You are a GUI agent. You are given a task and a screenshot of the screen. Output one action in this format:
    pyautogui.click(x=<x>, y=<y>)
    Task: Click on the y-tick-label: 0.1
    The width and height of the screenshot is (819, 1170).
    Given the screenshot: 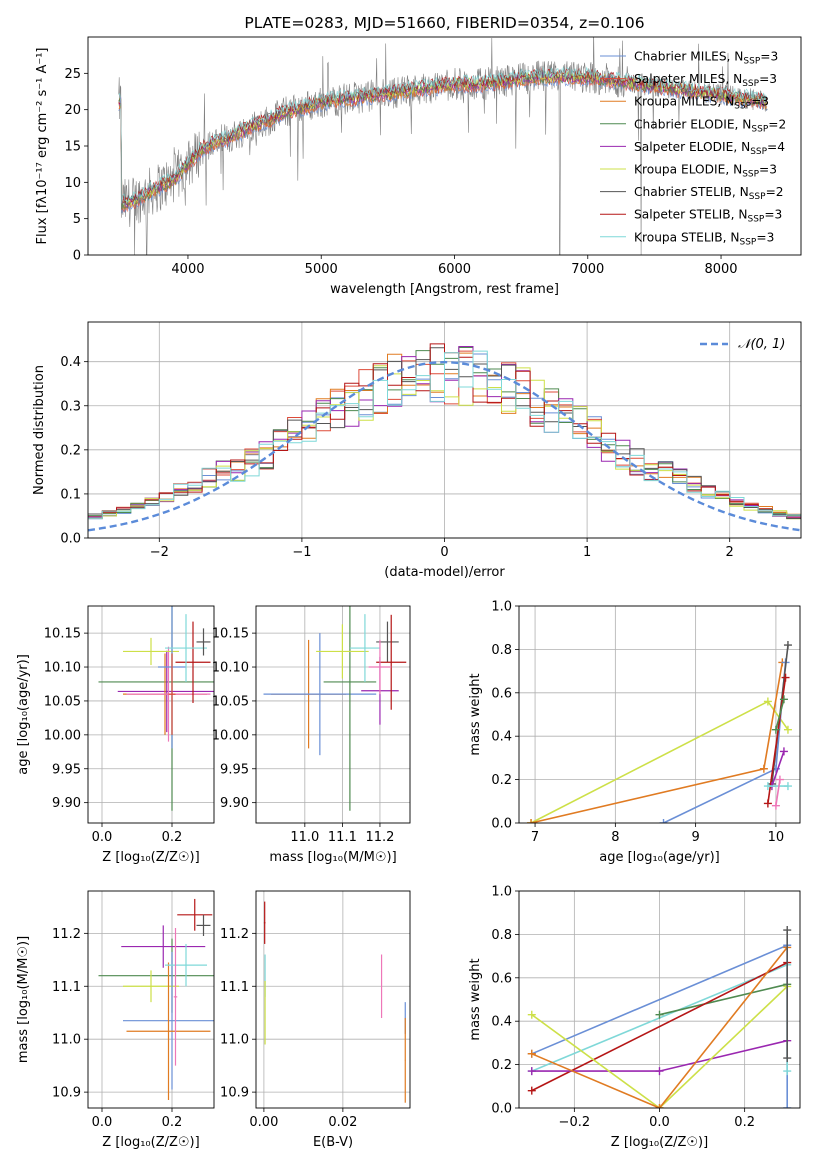 What is the action you would take?
    pyautogui.click(x=70, y=494)
    